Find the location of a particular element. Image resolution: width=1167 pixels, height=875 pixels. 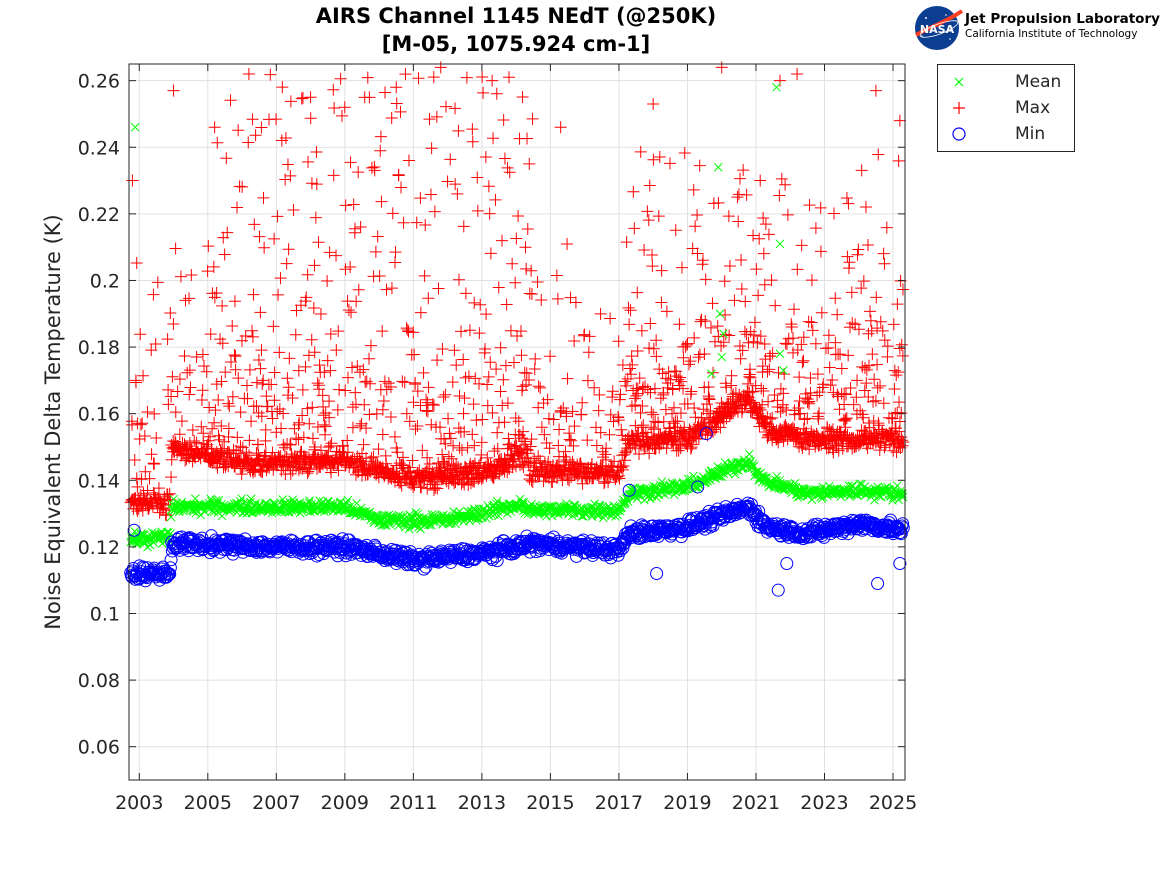

y-tick-label: 0.06 is located at coordinates (99, 748).